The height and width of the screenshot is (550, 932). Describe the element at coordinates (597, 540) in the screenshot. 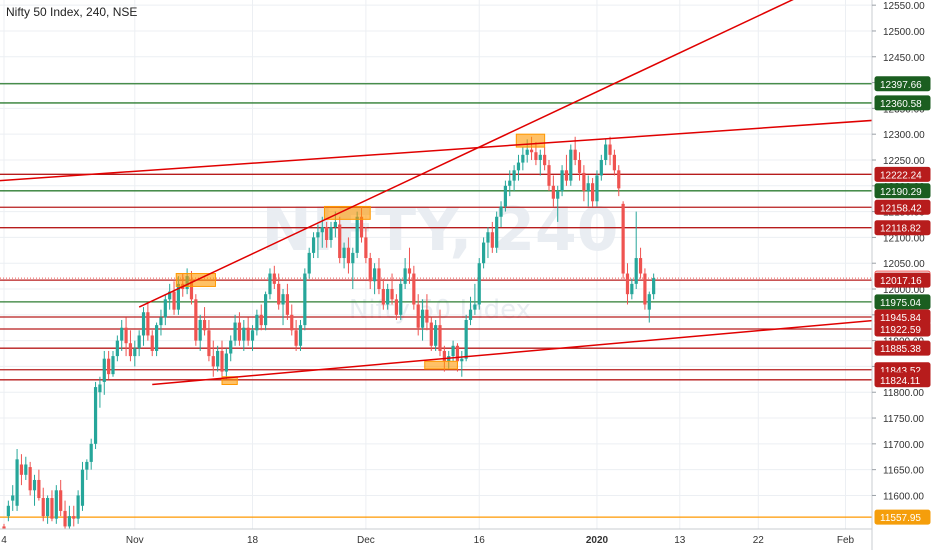

I see `time-axis-label: 2020` at that location.